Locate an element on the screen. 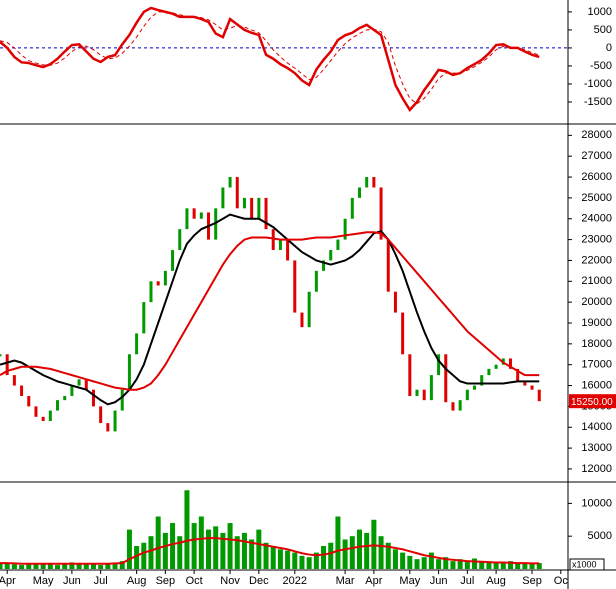 This screenshot has height=589, width=616. unit-box is located at coordinates (587, 564).